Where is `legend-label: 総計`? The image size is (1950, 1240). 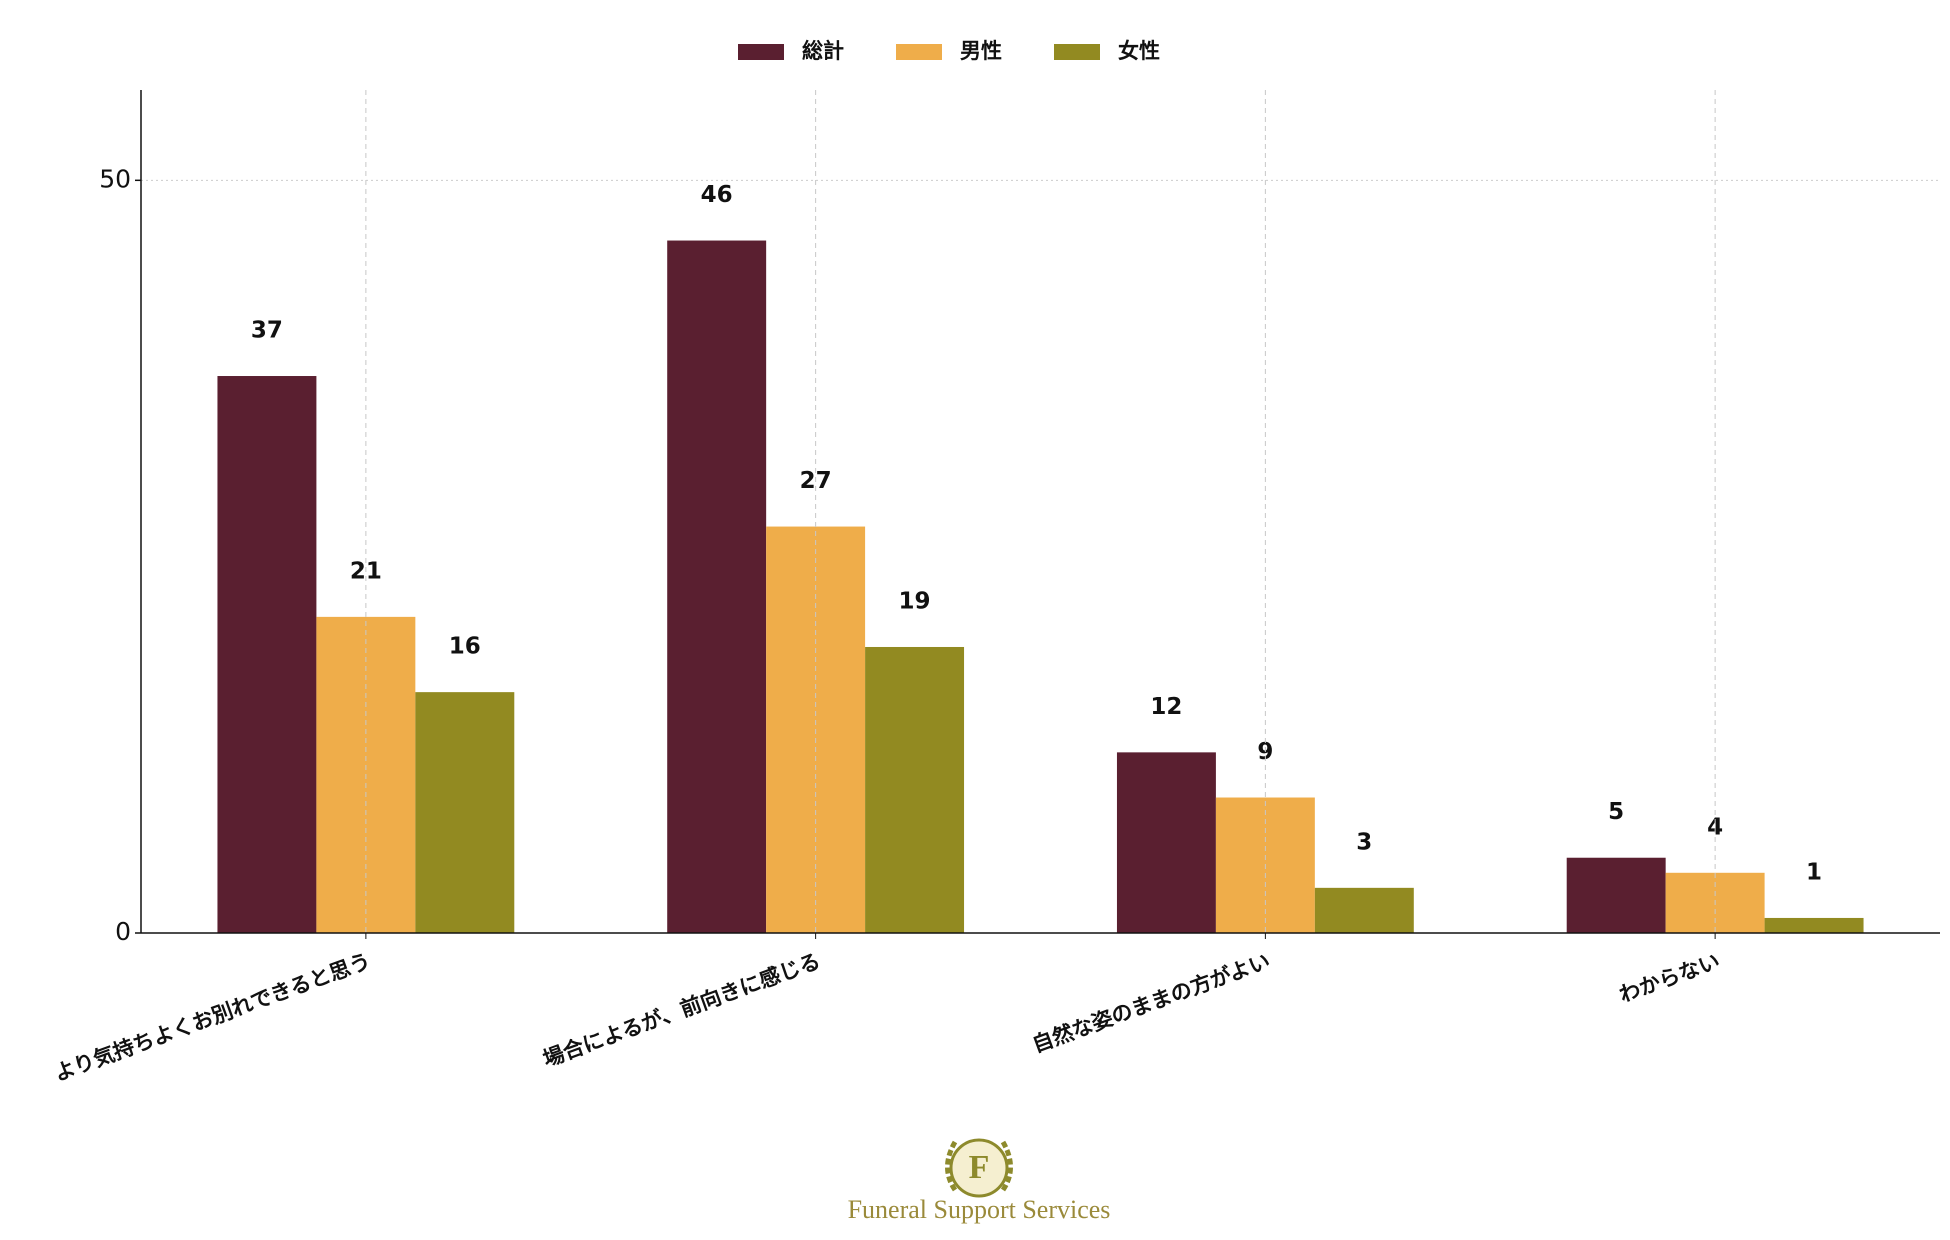 legend-label: 総計 is located at coordinates (823, 51).